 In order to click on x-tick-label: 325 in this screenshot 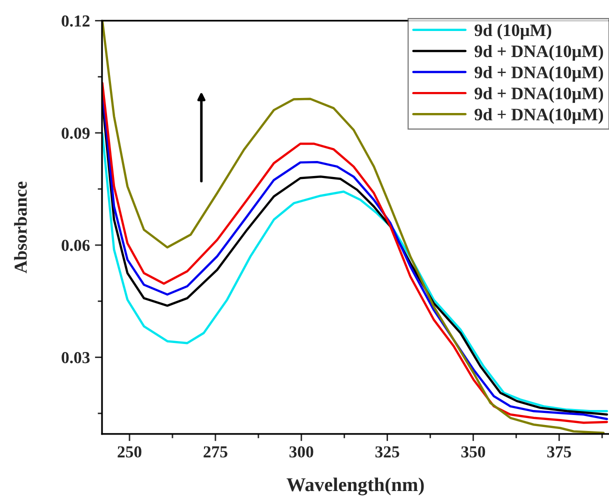, I will do `click(387, 452)`.